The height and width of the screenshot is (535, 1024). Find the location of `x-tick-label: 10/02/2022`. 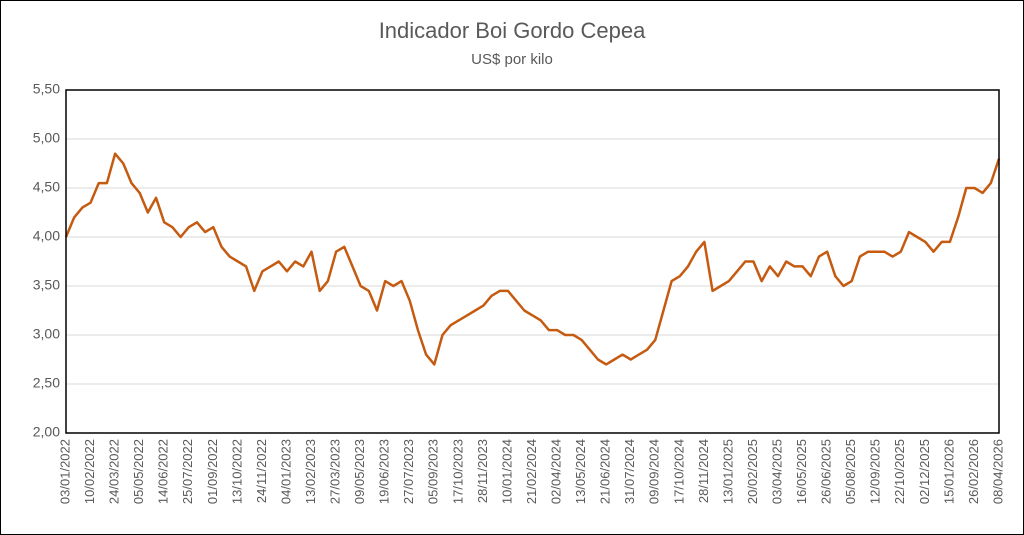

x-tick-label: 10/02/2022 is located at coordinates (89, 471).